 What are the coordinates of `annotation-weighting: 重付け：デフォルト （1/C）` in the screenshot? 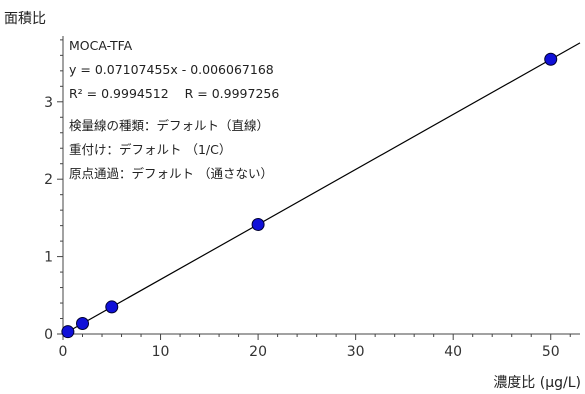 It's located at (150, 149).